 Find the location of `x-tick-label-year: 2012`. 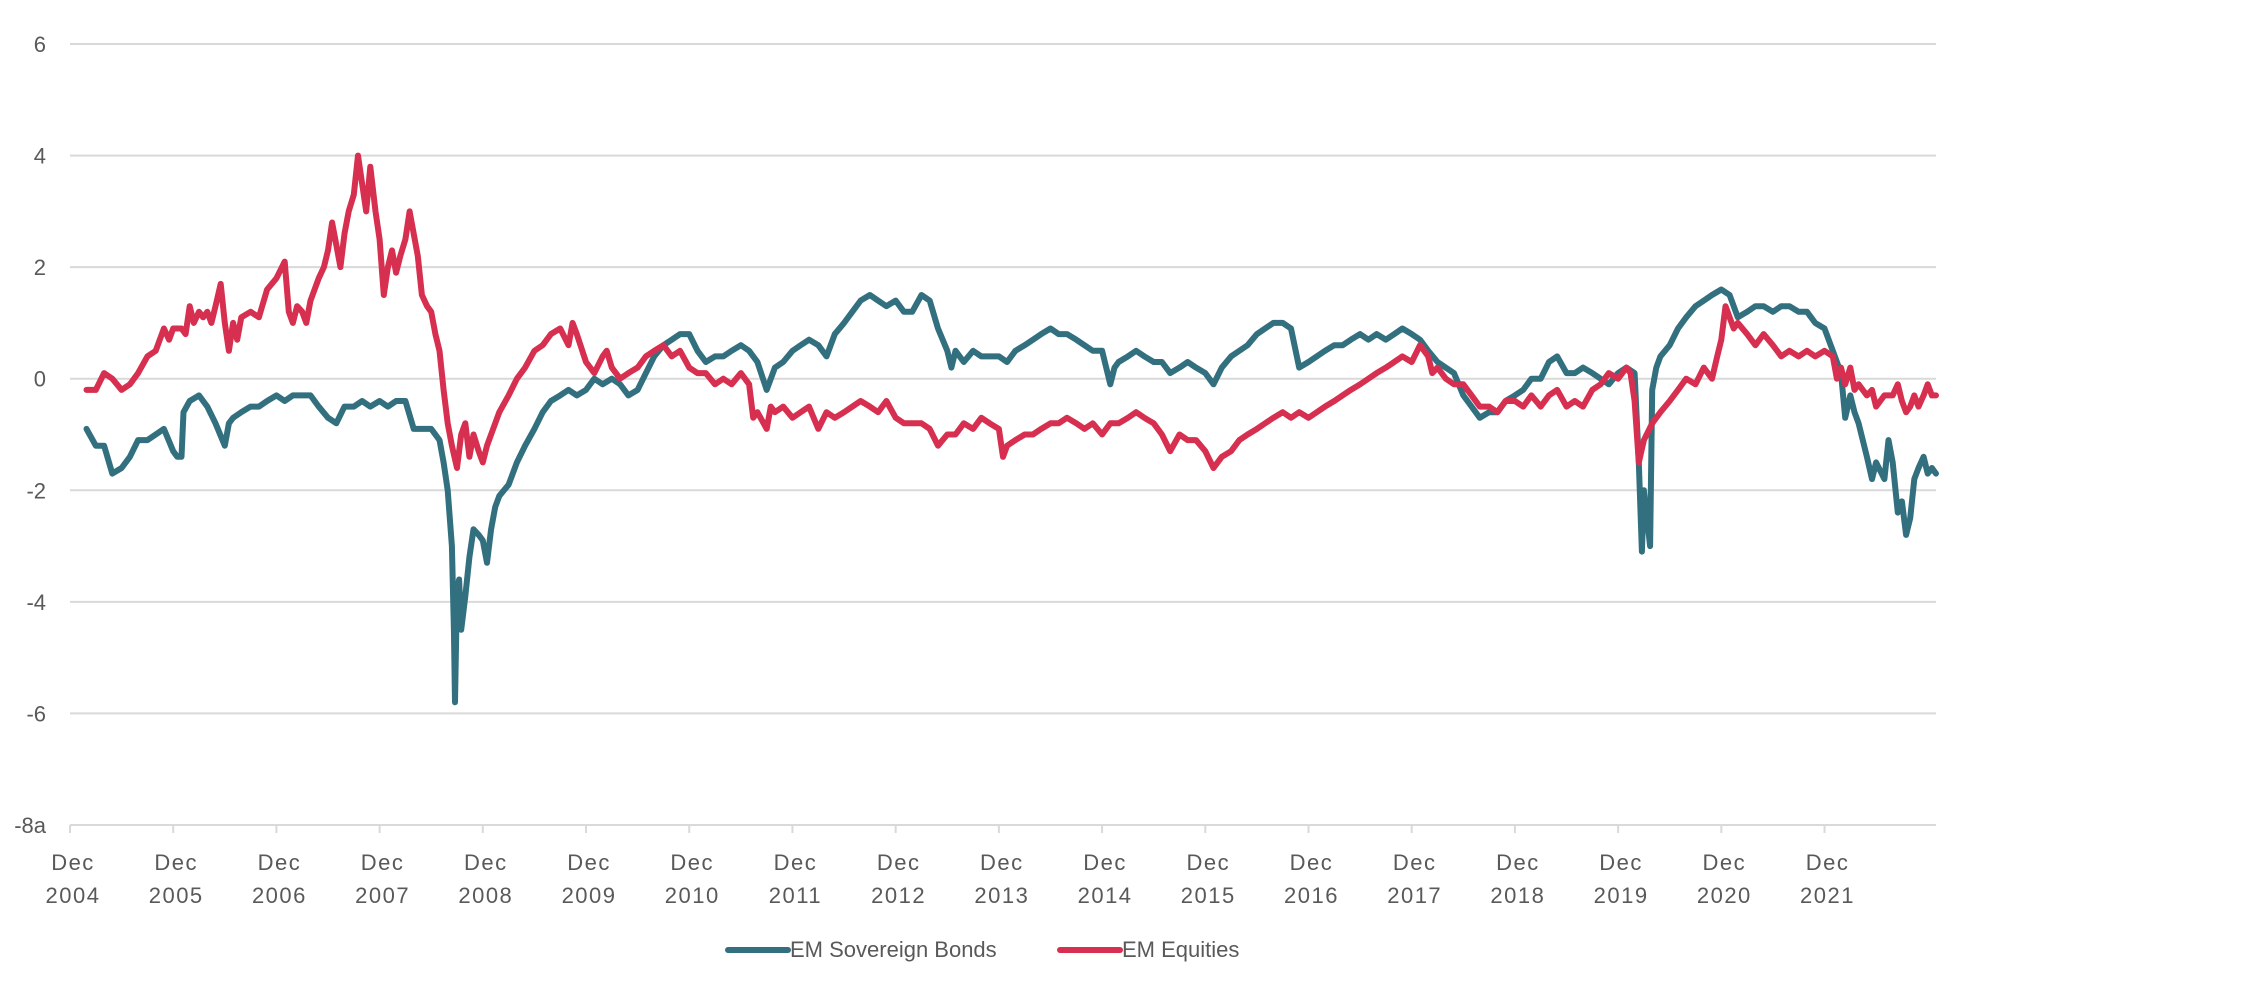

x-tick-label-year: 2012 is located at coordinates (898, 895).